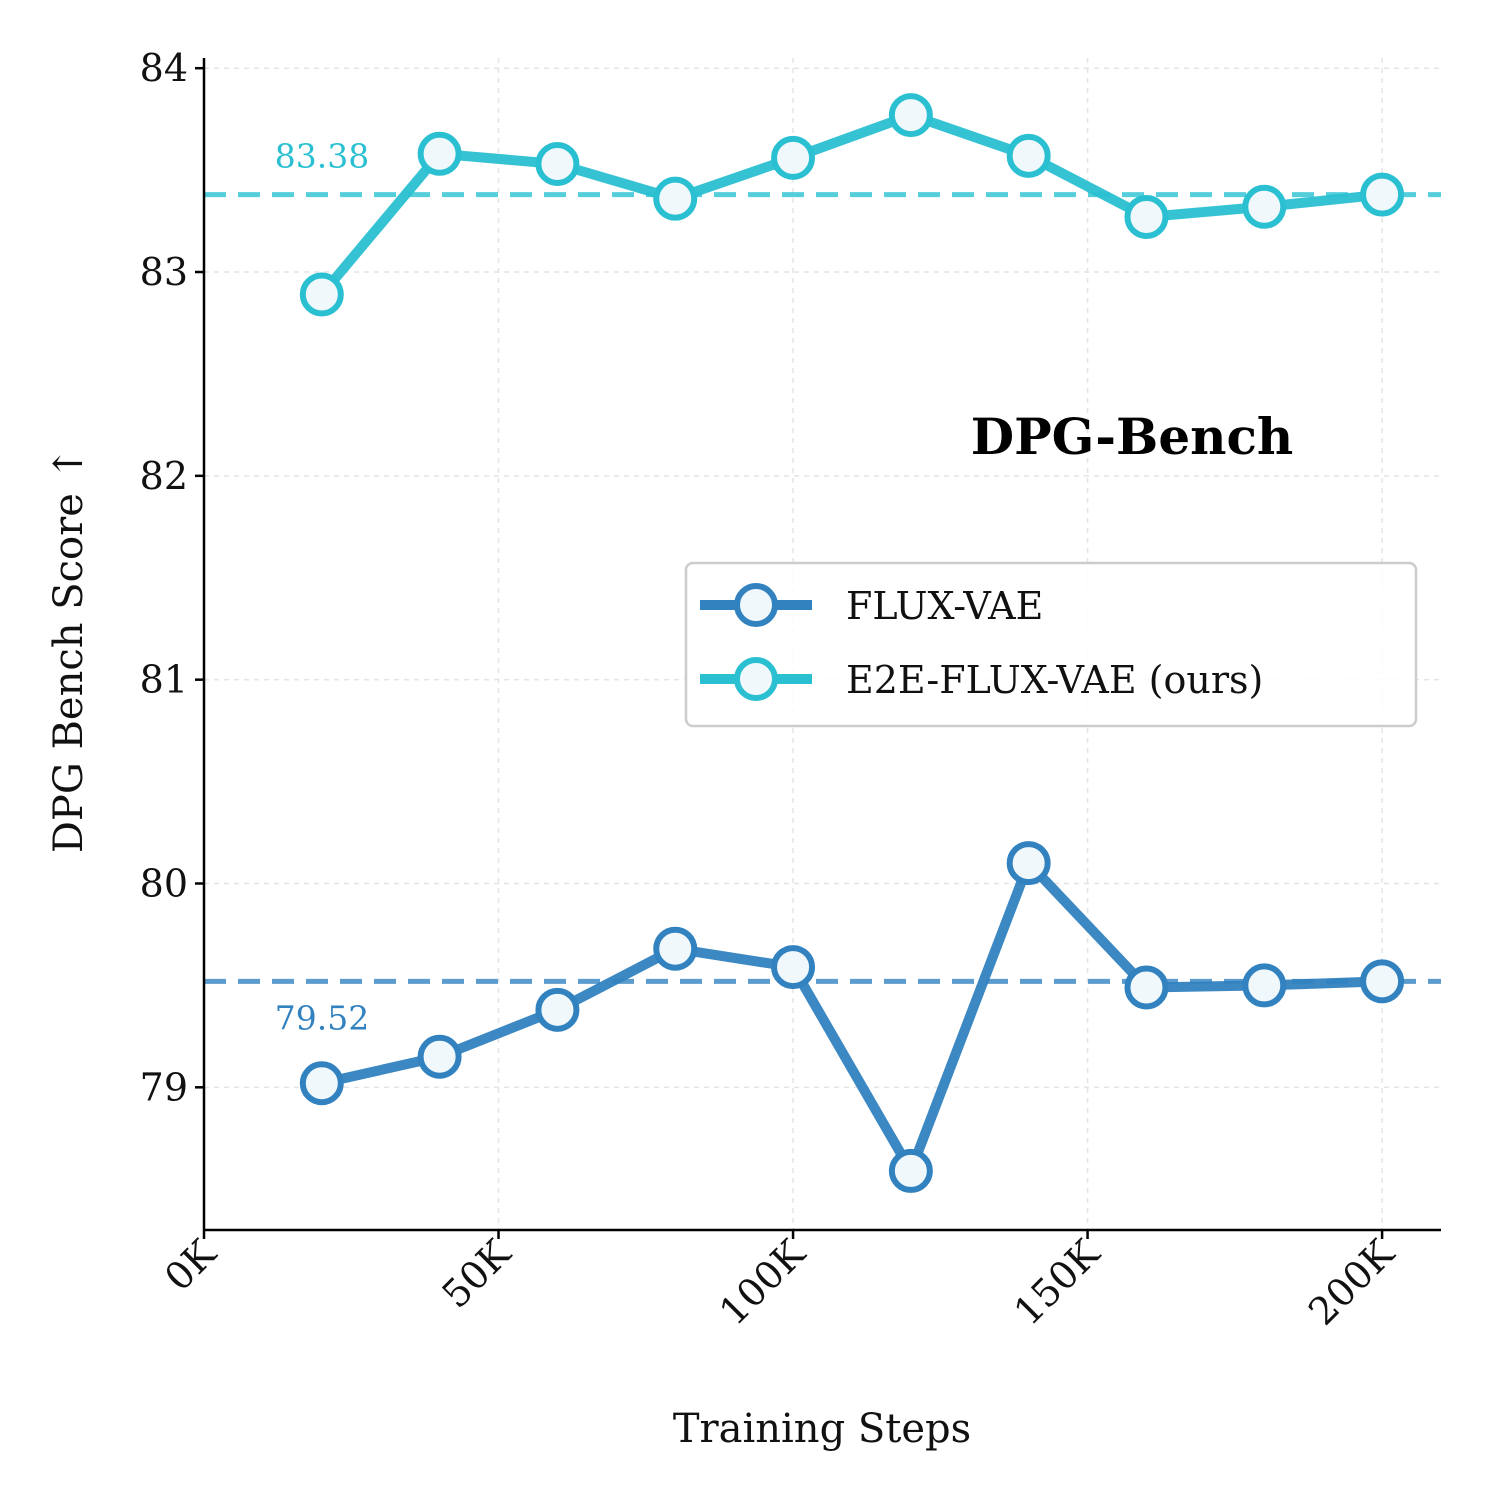  What do you see at coordinates (164, 680) in the screenshot?
I see `y-tick-label: 81` at bounding box center [164, 680].